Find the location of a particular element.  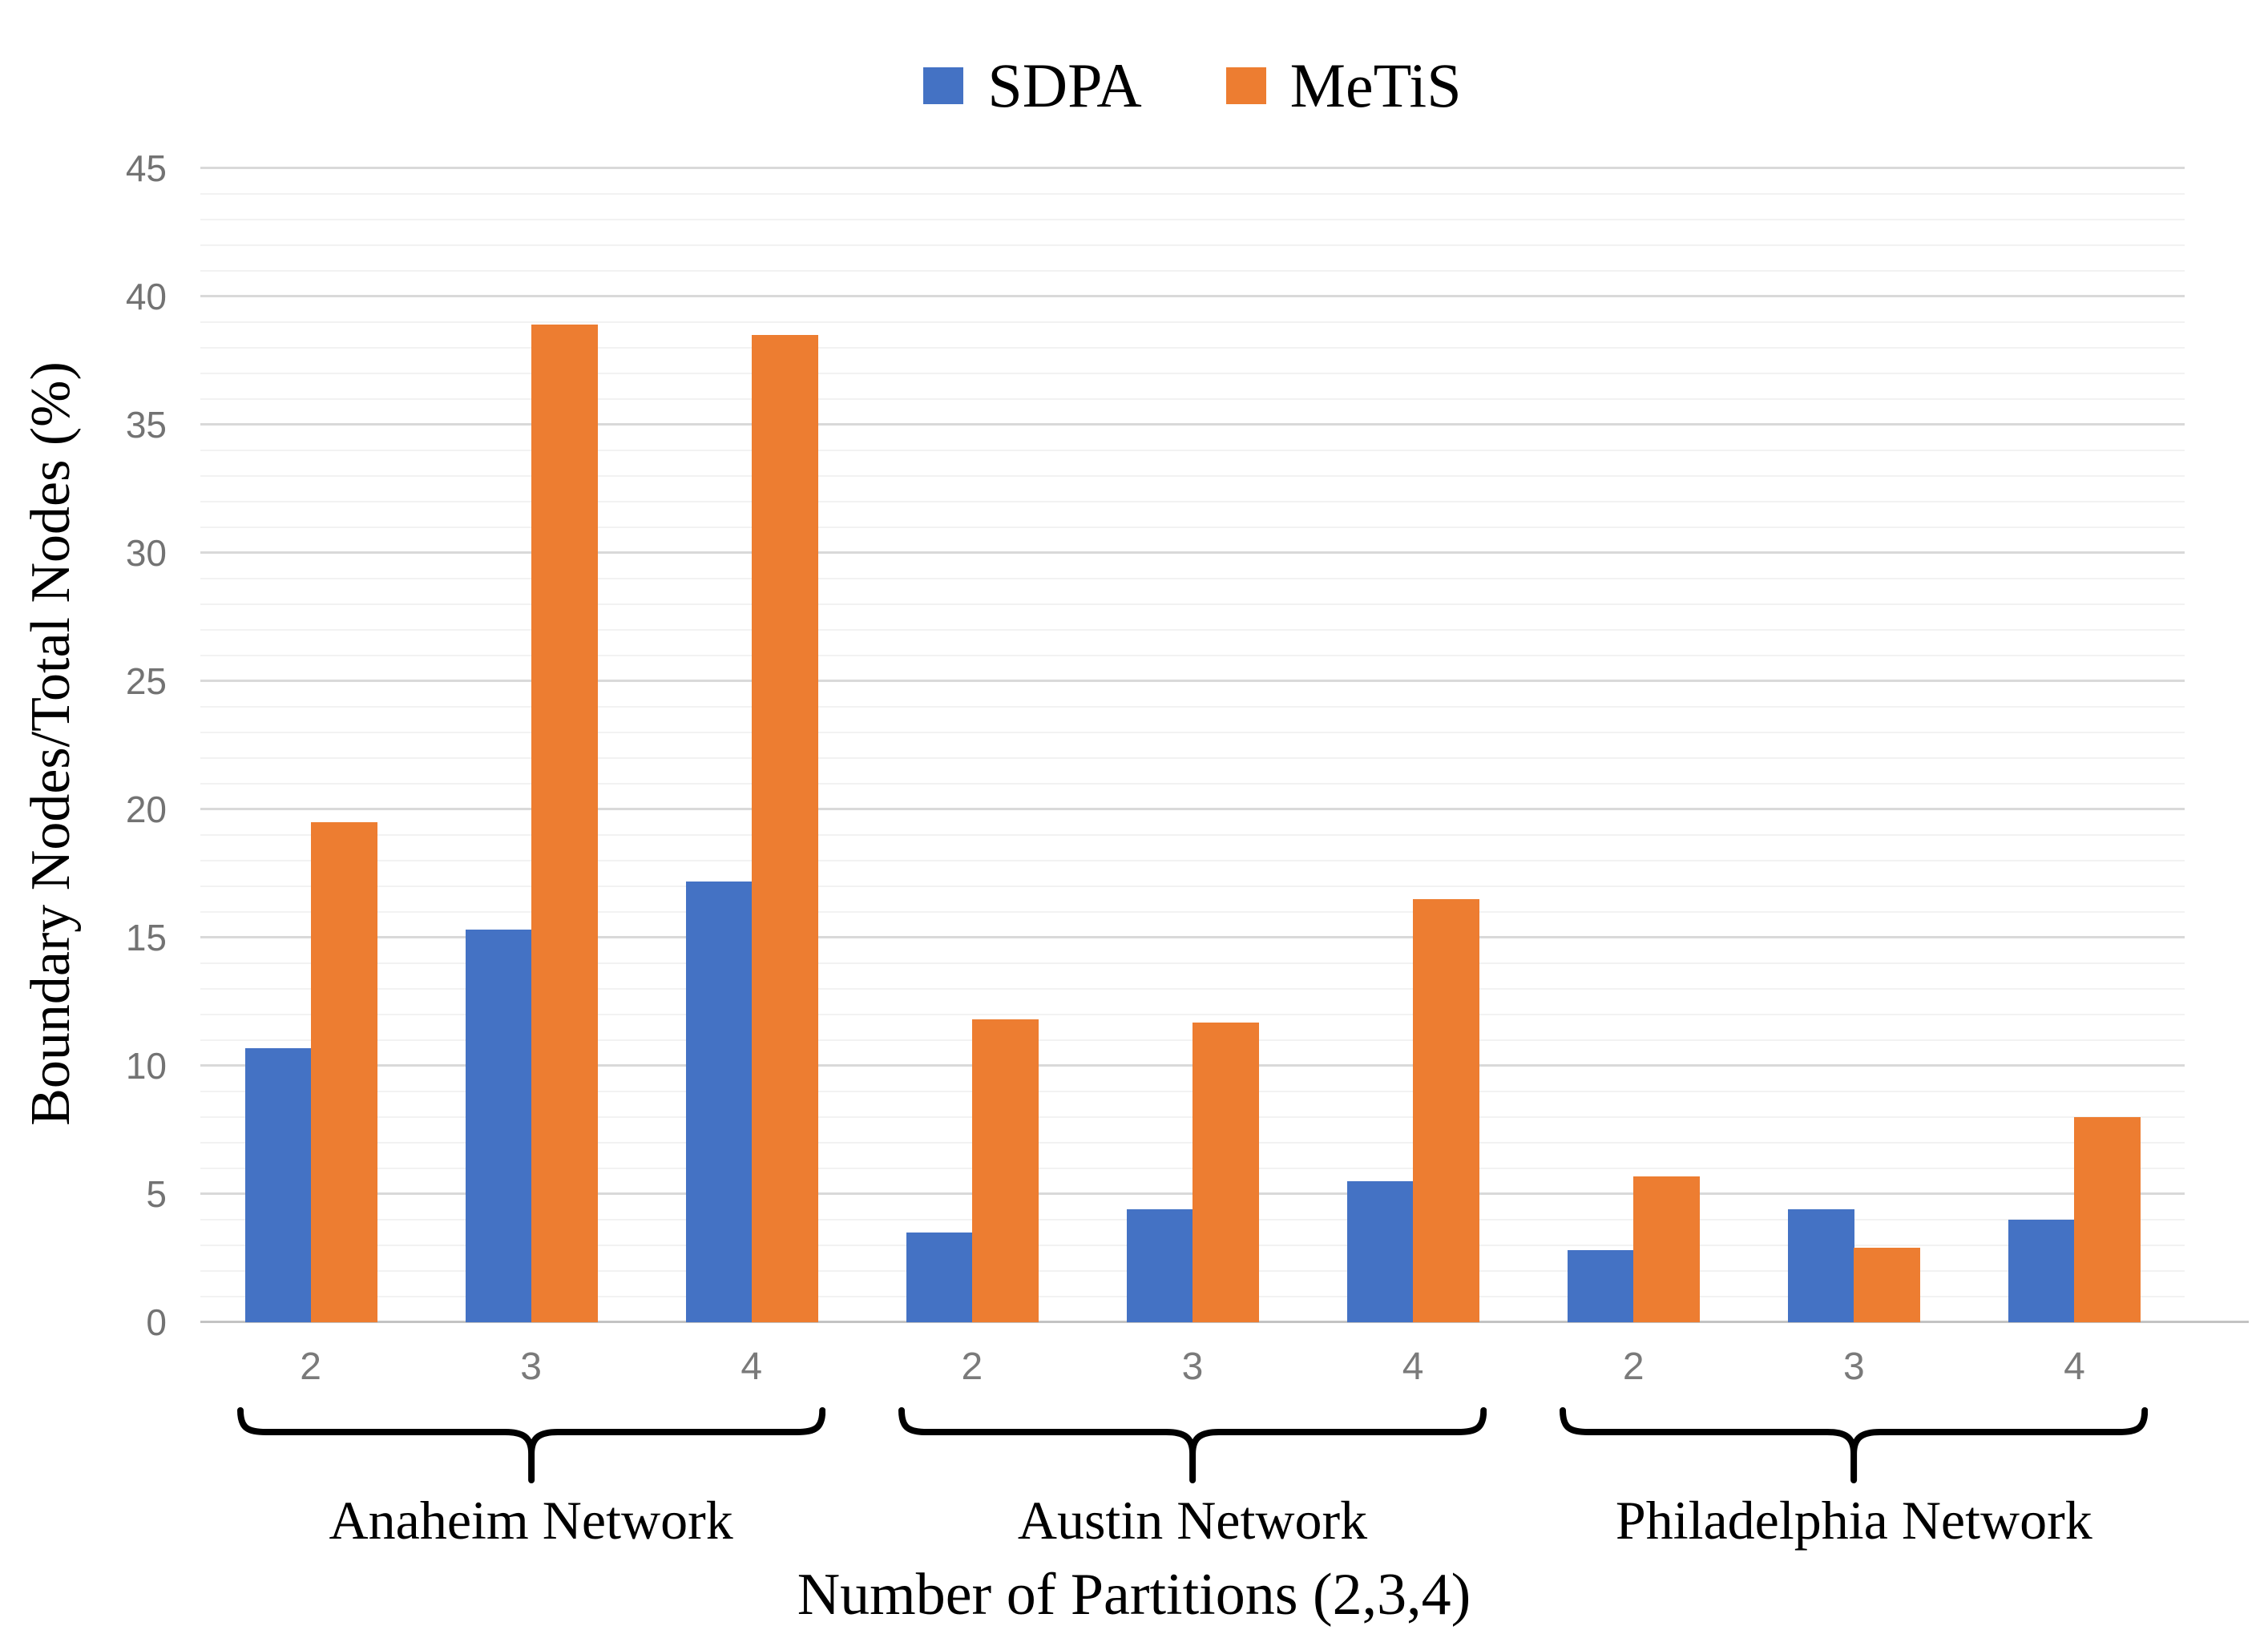

y-tick-label: 25 is located at coordinates (146, 681).